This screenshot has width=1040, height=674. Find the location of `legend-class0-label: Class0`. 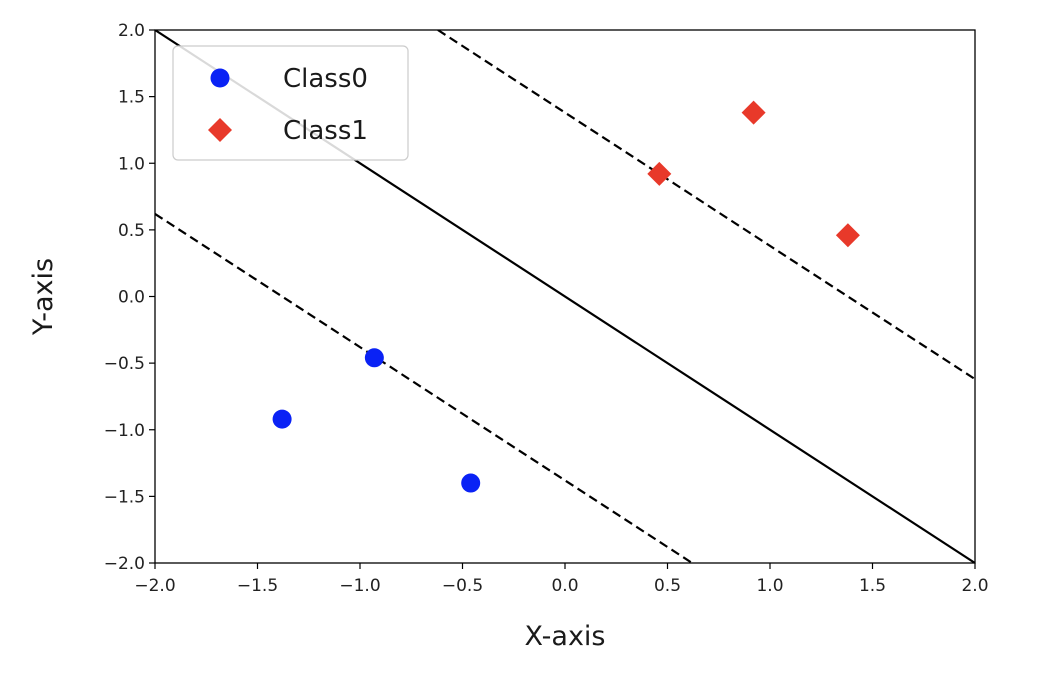

legend-class0-label: Class0 is located at coordinates (325, 79).